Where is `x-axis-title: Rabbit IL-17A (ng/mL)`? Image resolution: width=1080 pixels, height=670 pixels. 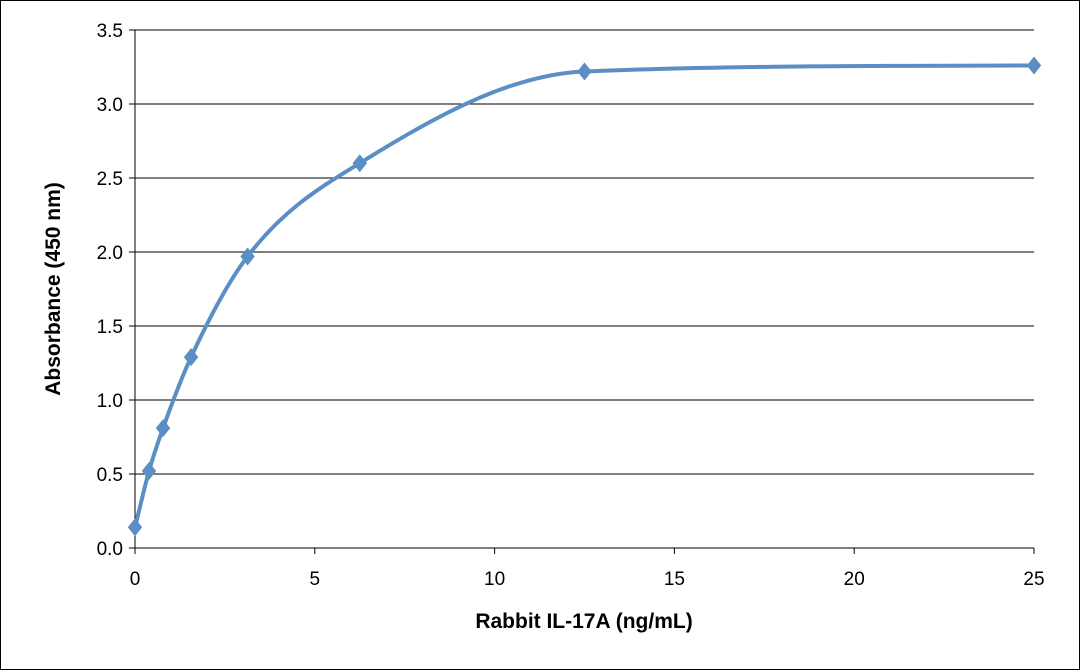 x-axis-title: Rabbit IL-17A (ng/mL) is located at coordinates (583, 621).